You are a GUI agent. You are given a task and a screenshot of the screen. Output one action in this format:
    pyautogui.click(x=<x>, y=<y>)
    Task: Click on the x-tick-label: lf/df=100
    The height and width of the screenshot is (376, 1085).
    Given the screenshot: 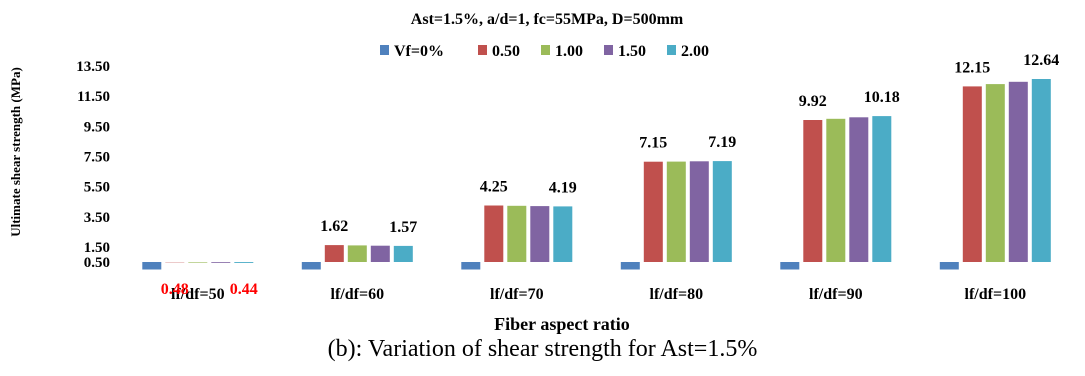 What is the action you would take?
    pyautogui.click(x=996, y=294)
    